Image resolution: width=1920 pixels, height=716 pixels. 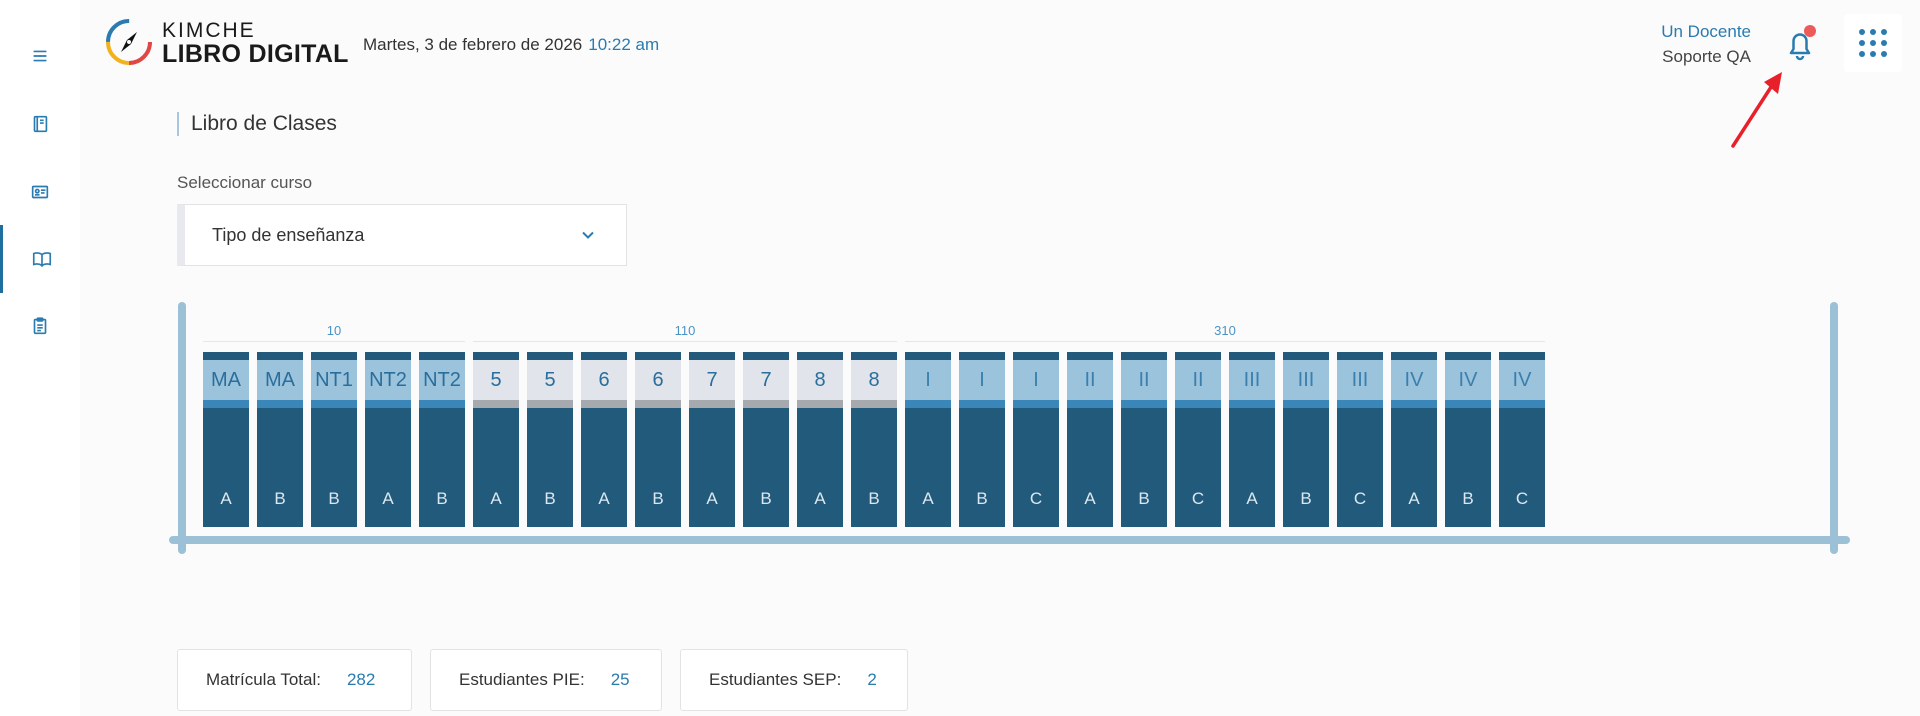 I want to click on notebook-icon, so click(x=40, y=124).